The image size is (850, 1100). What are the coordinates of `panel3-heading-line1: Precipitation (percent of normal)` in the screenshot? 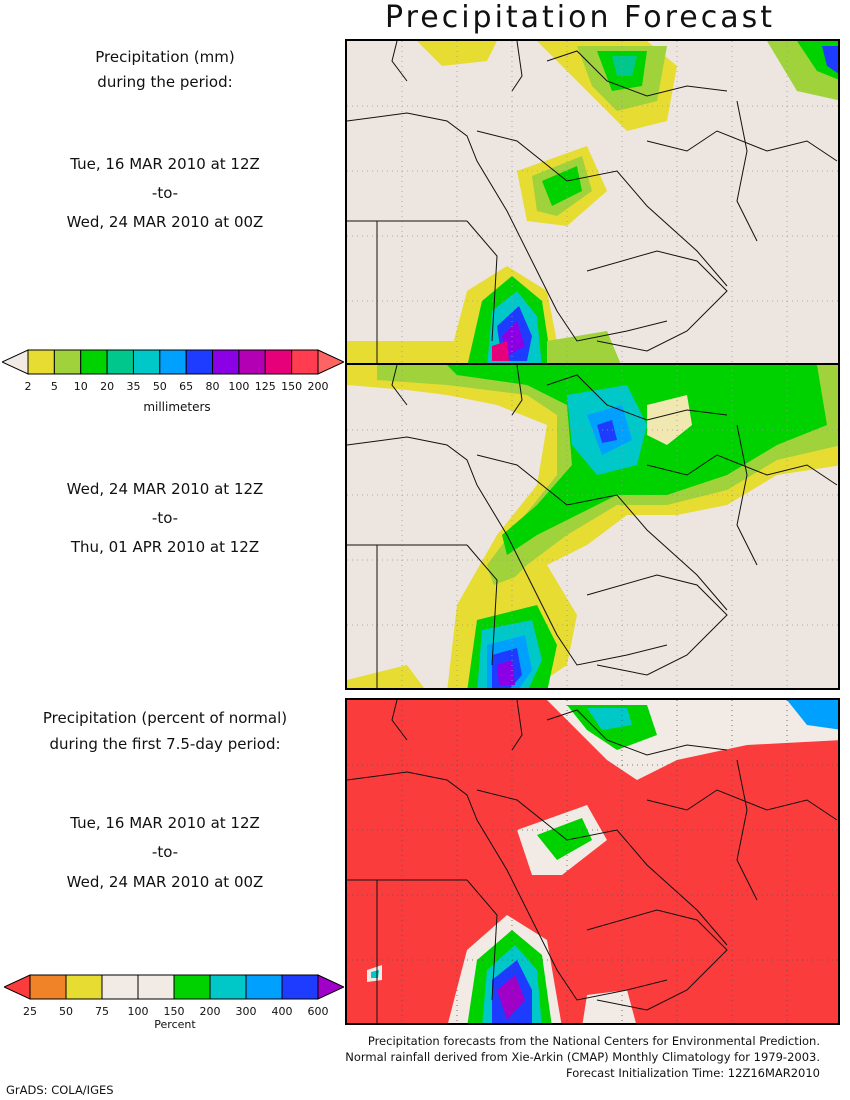 It's located at (165, 718).